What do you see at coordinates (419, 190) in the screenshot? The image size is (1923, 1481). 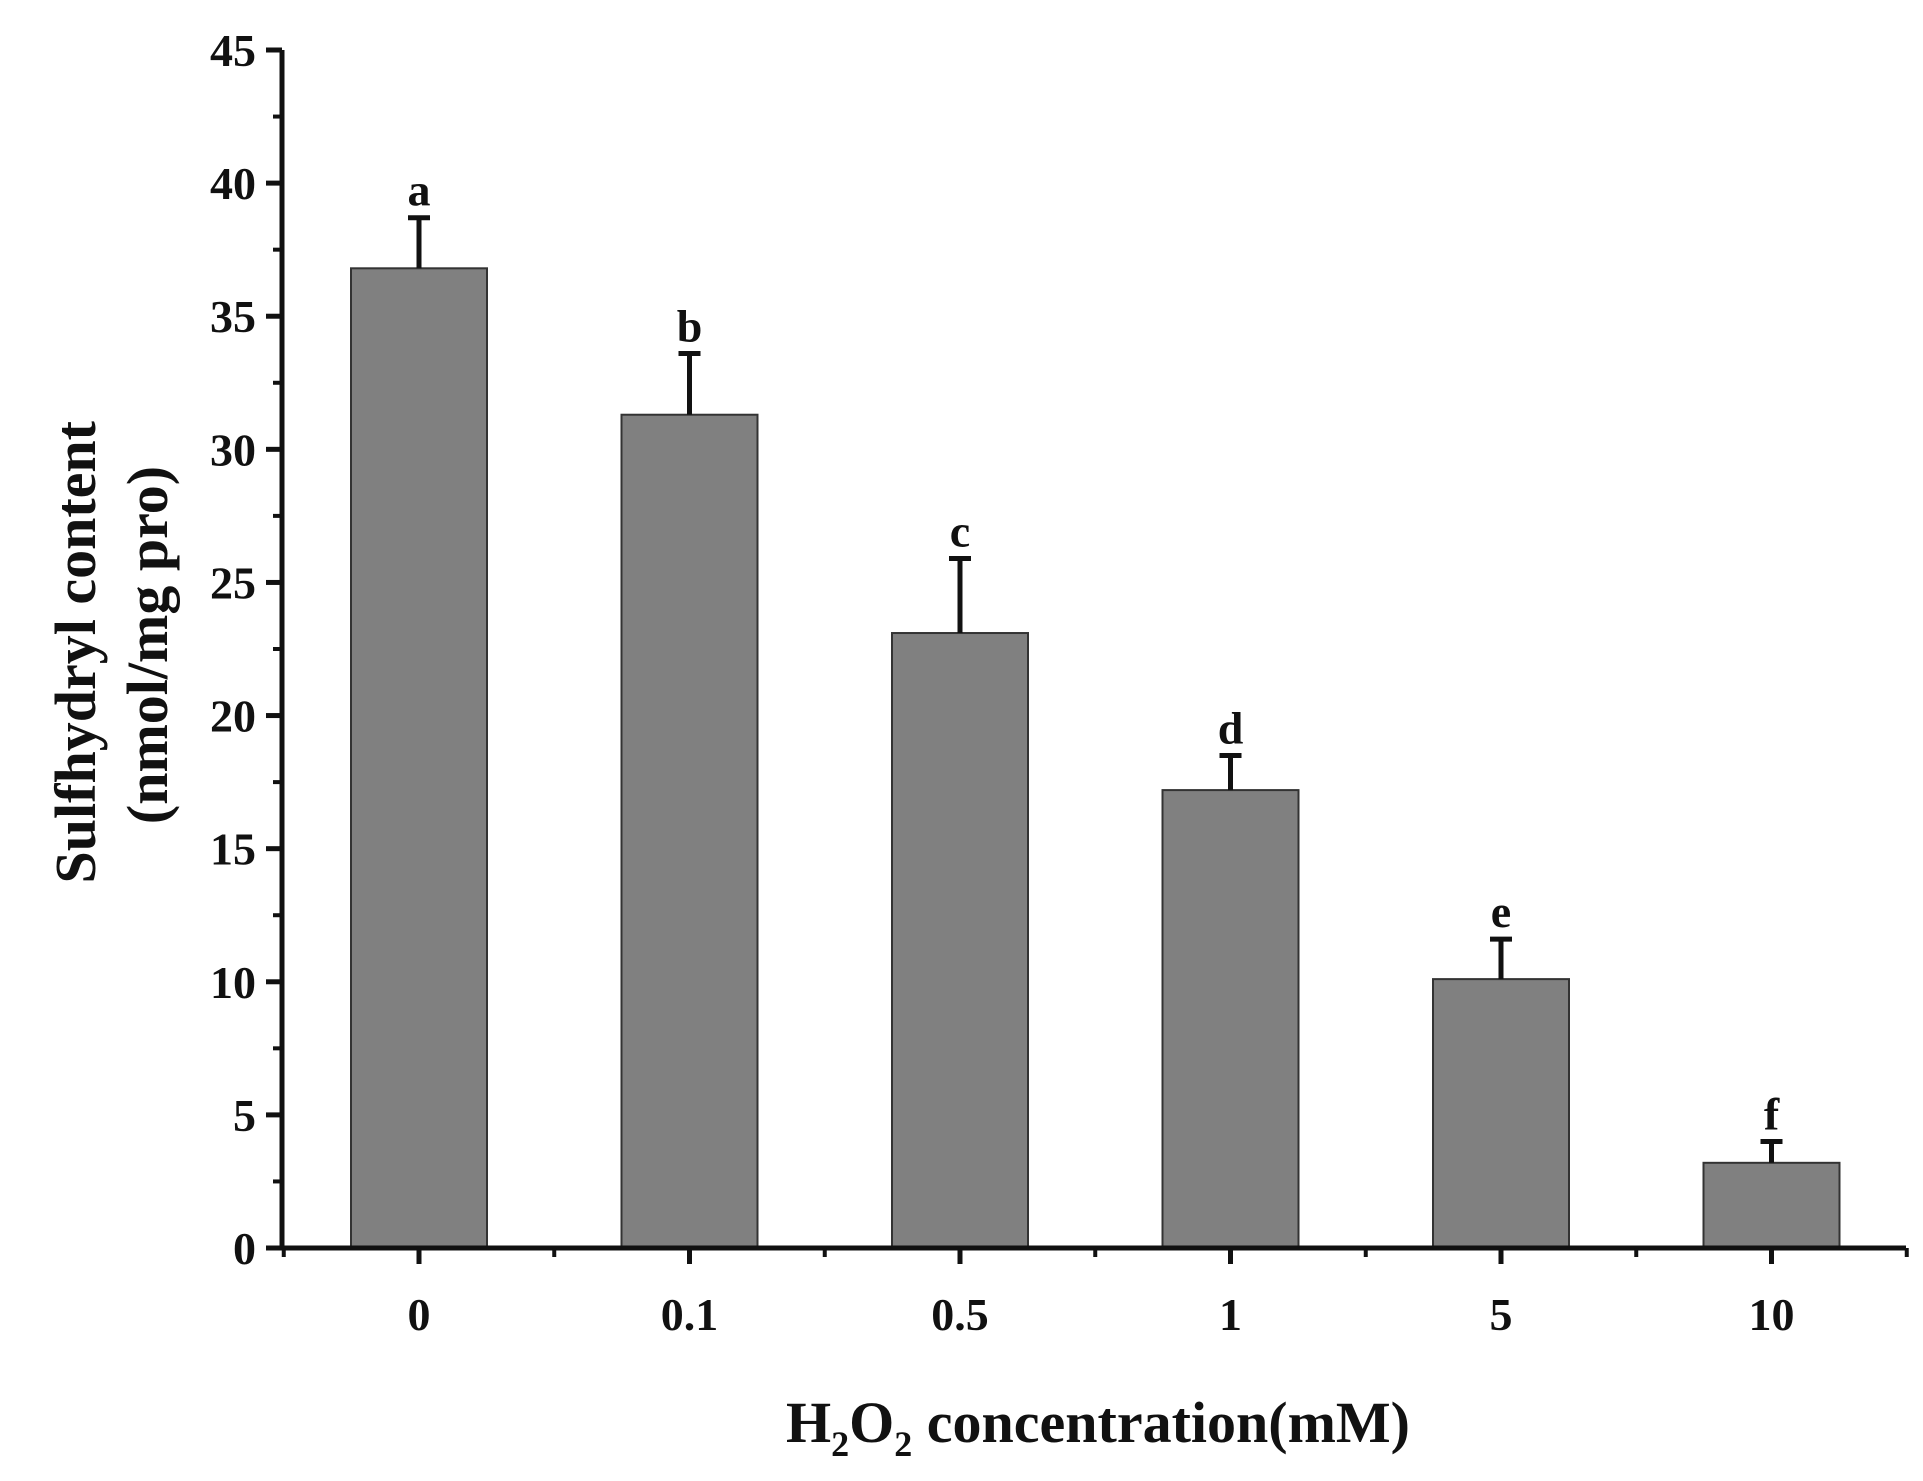 I see `significance-label: a` at bounding box center [419, 190].